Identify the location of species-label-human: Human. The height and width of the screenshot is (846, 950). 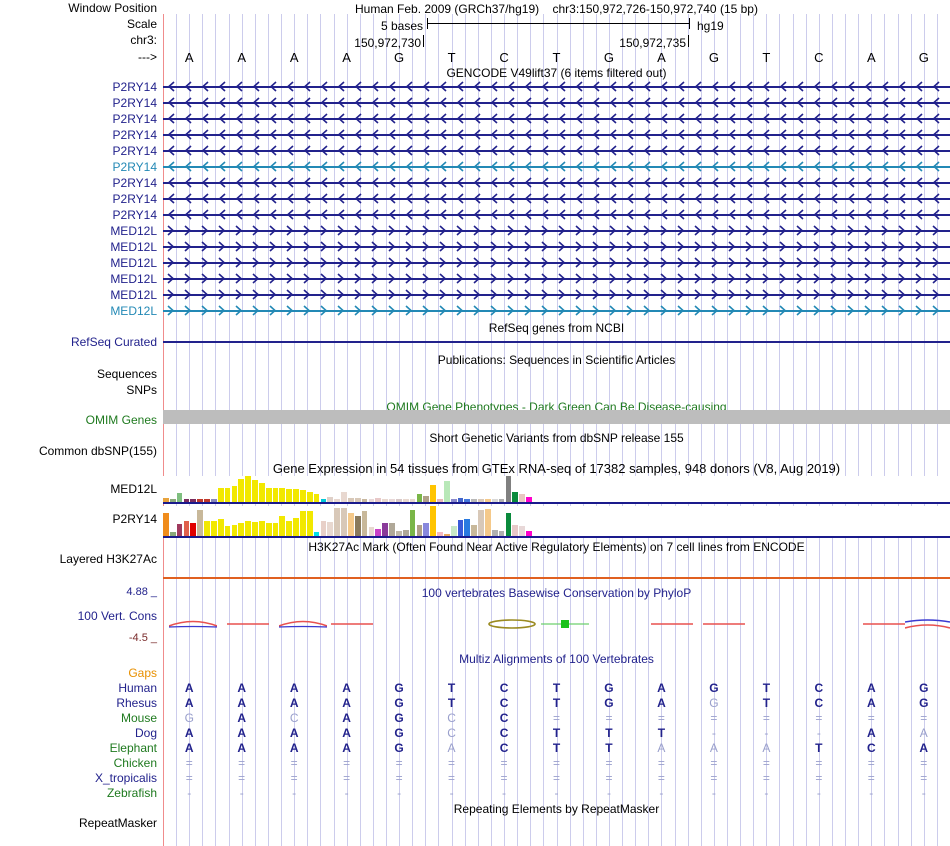
(137, 688).